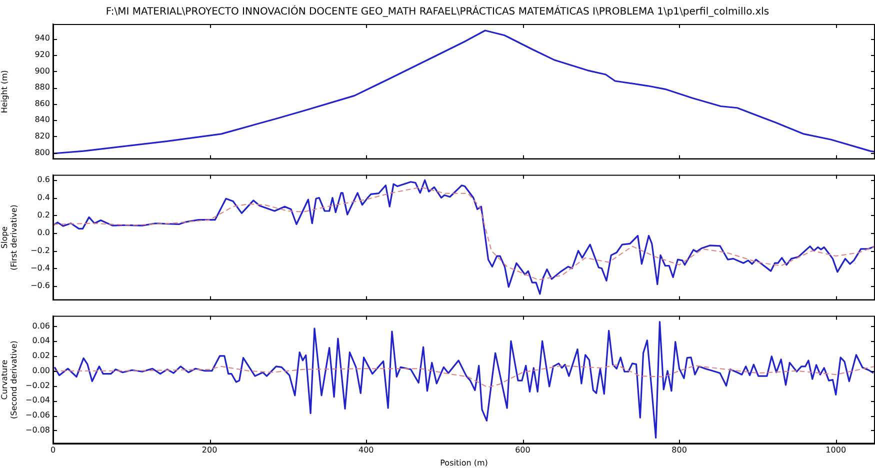  I want to click on y-tick-label: 0.4, so click(43, 197).